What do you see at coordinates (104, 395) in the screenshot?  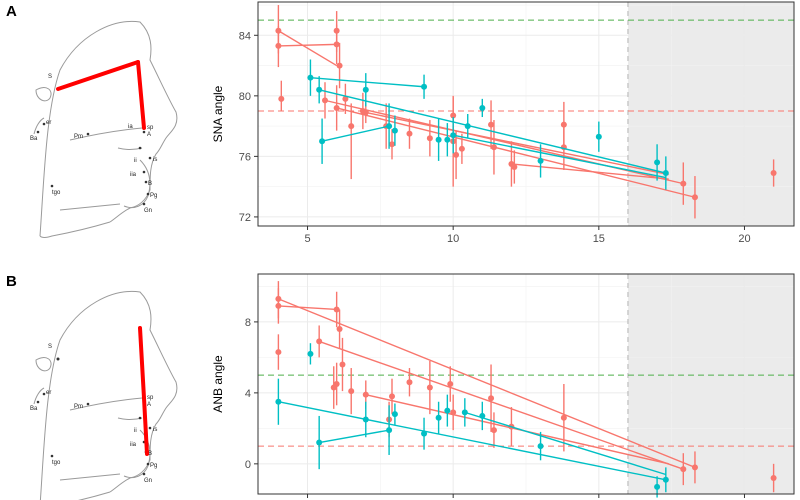 I see `cephalometric-tracing-b: S er Ba tgo Pm sp A ii is iia B Pg Gn` at bounding box center [104, 395].